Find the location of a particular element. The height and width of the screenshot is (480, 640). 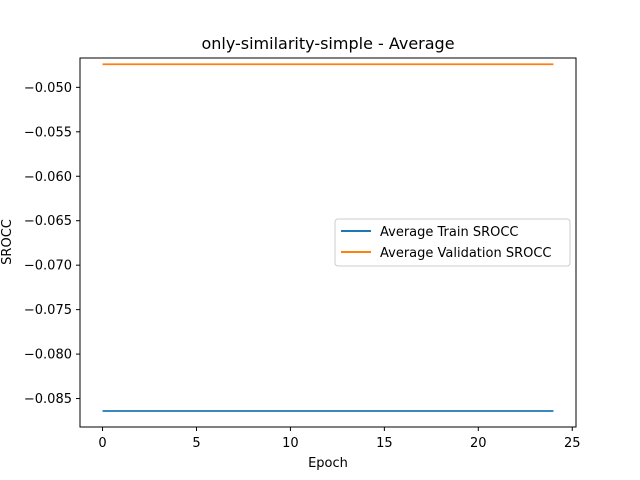

x-axis-ticks: 0 5 10 15 20 25 is located at coordinates (339, 439).